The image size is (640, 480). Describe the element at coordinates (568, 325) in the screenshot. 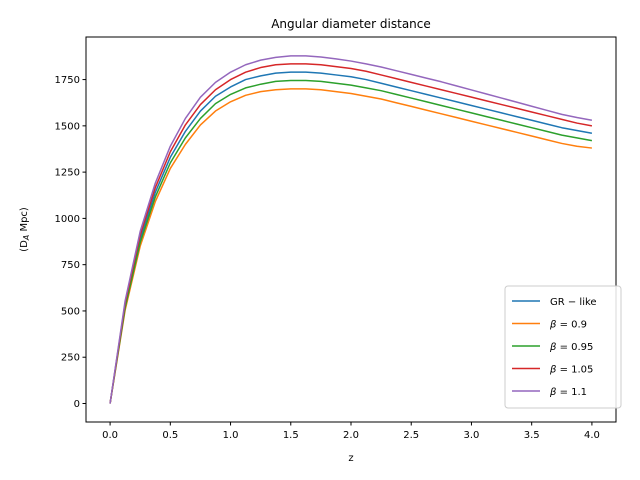

I see `legend-label: β = 0.9` at that location.